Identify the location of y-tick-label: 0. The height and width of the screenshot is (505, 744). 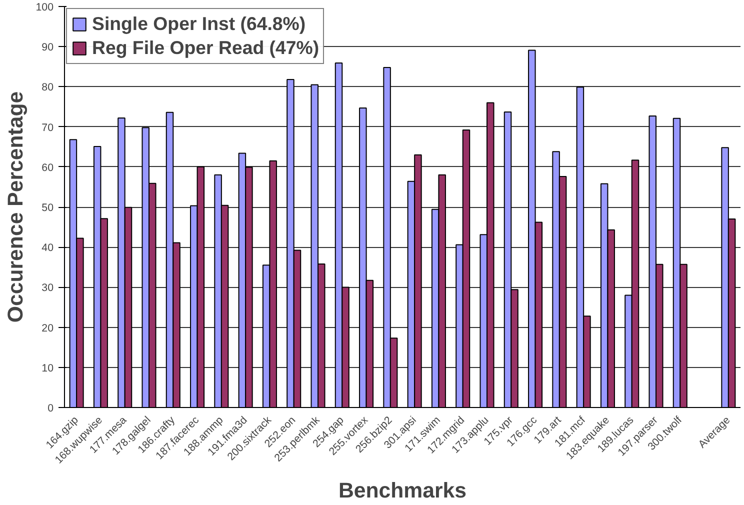
(51, 408).